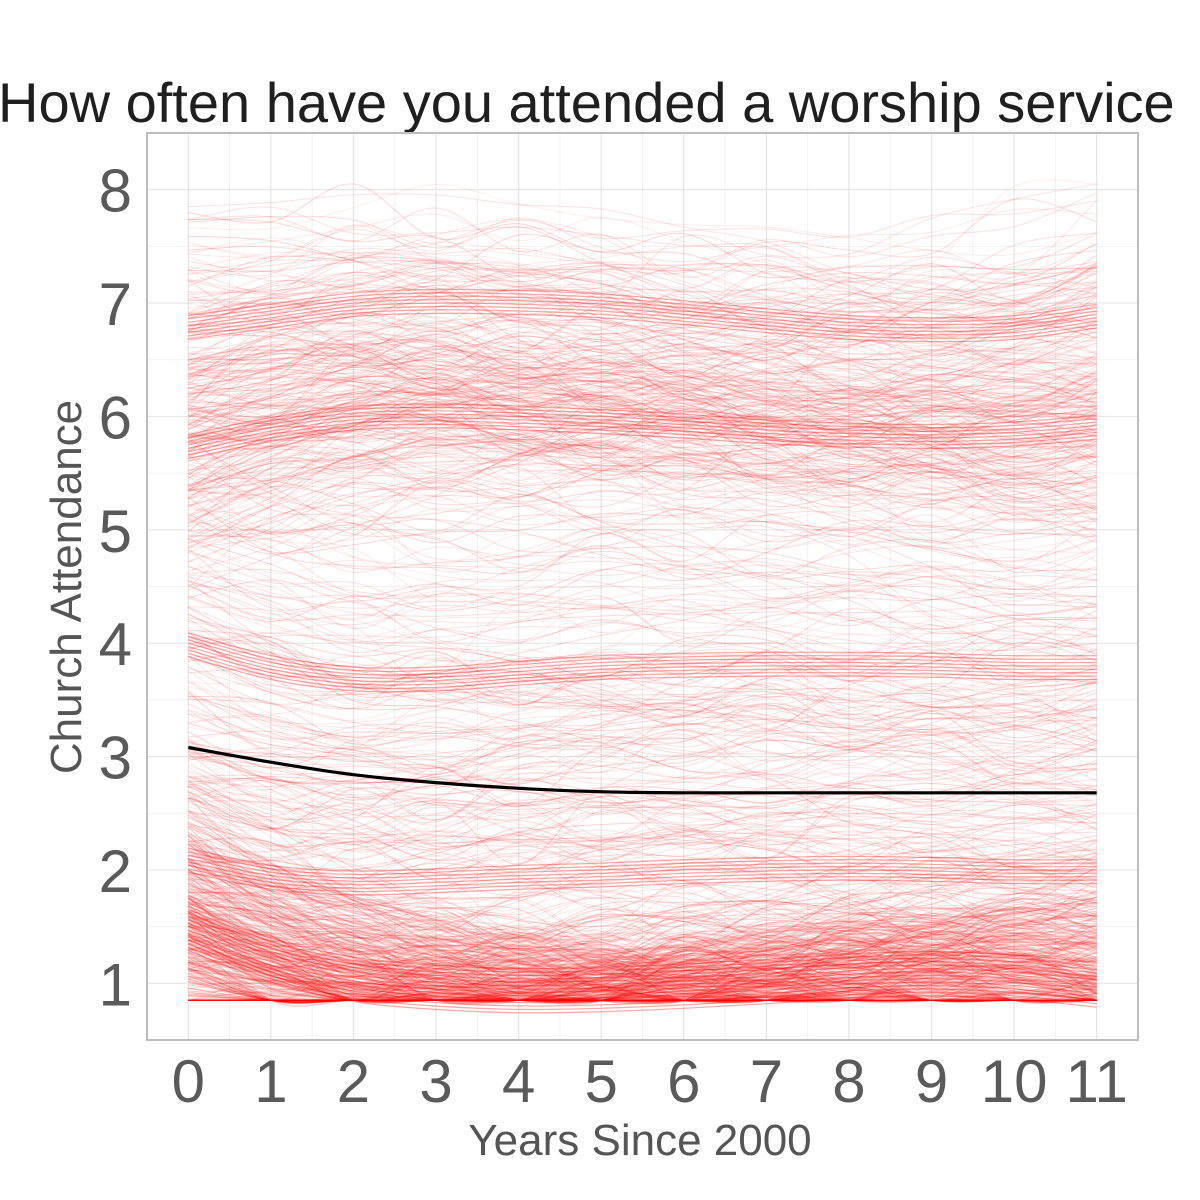 The width and height of the screenshot is (1200, 1200). I want to click on mean-trajectory, so click(642, 770).